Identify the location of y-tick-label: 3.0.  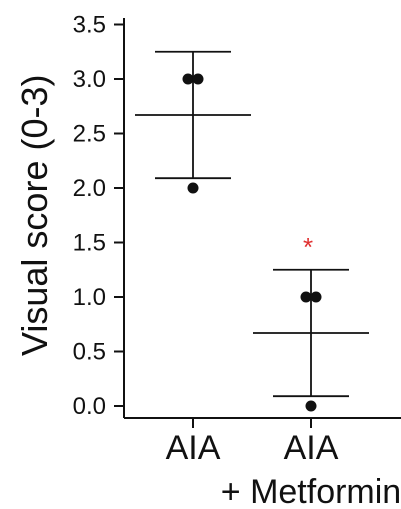
(89, 79).